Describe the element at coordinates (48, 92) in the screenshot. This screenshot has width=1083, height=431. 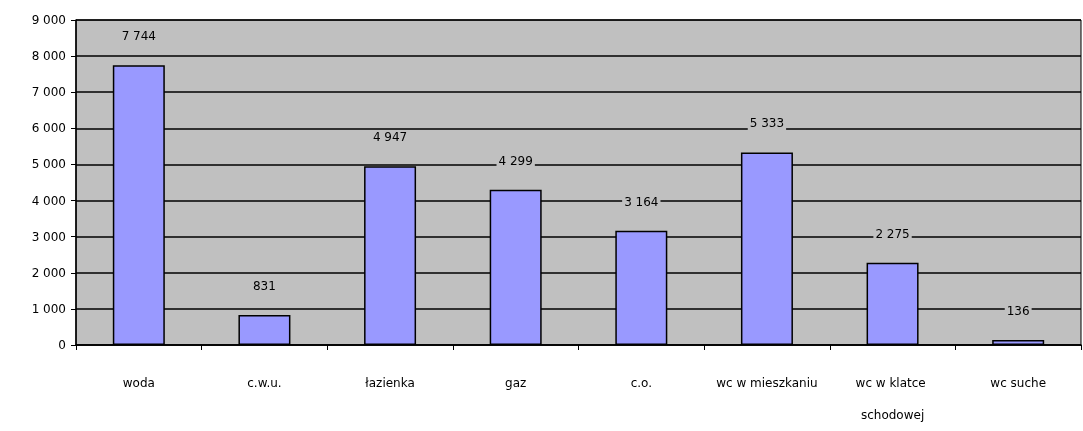
I see `y-tick-label: 7 000` at that location.